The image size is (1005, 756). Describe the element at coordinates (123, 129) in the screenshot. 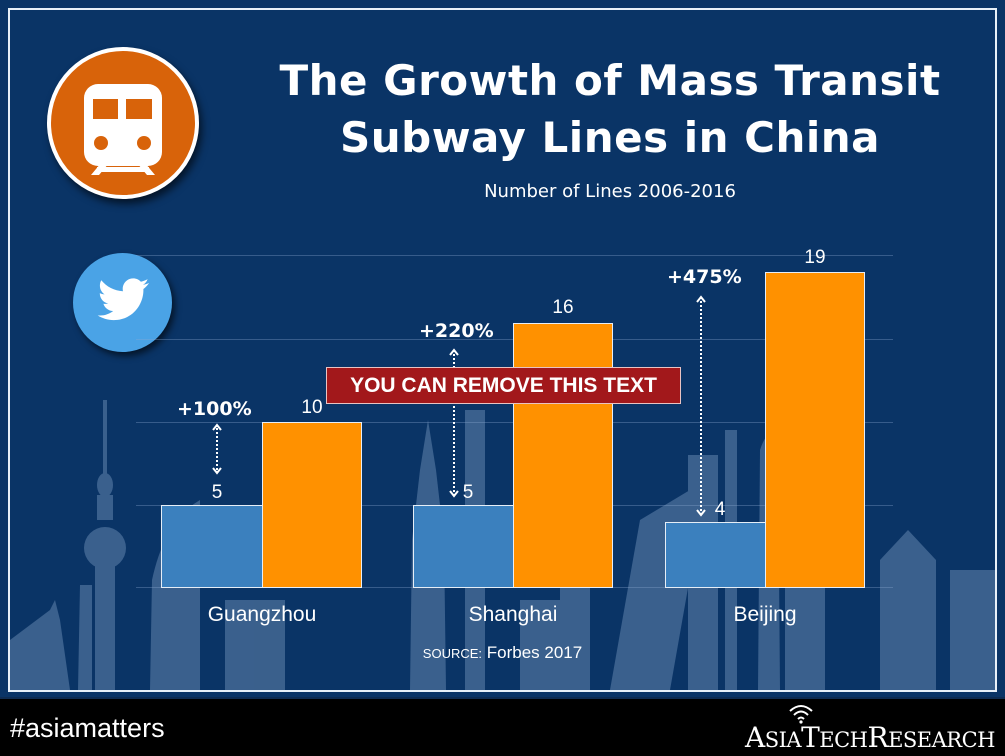

I see `train-icon` at that location.